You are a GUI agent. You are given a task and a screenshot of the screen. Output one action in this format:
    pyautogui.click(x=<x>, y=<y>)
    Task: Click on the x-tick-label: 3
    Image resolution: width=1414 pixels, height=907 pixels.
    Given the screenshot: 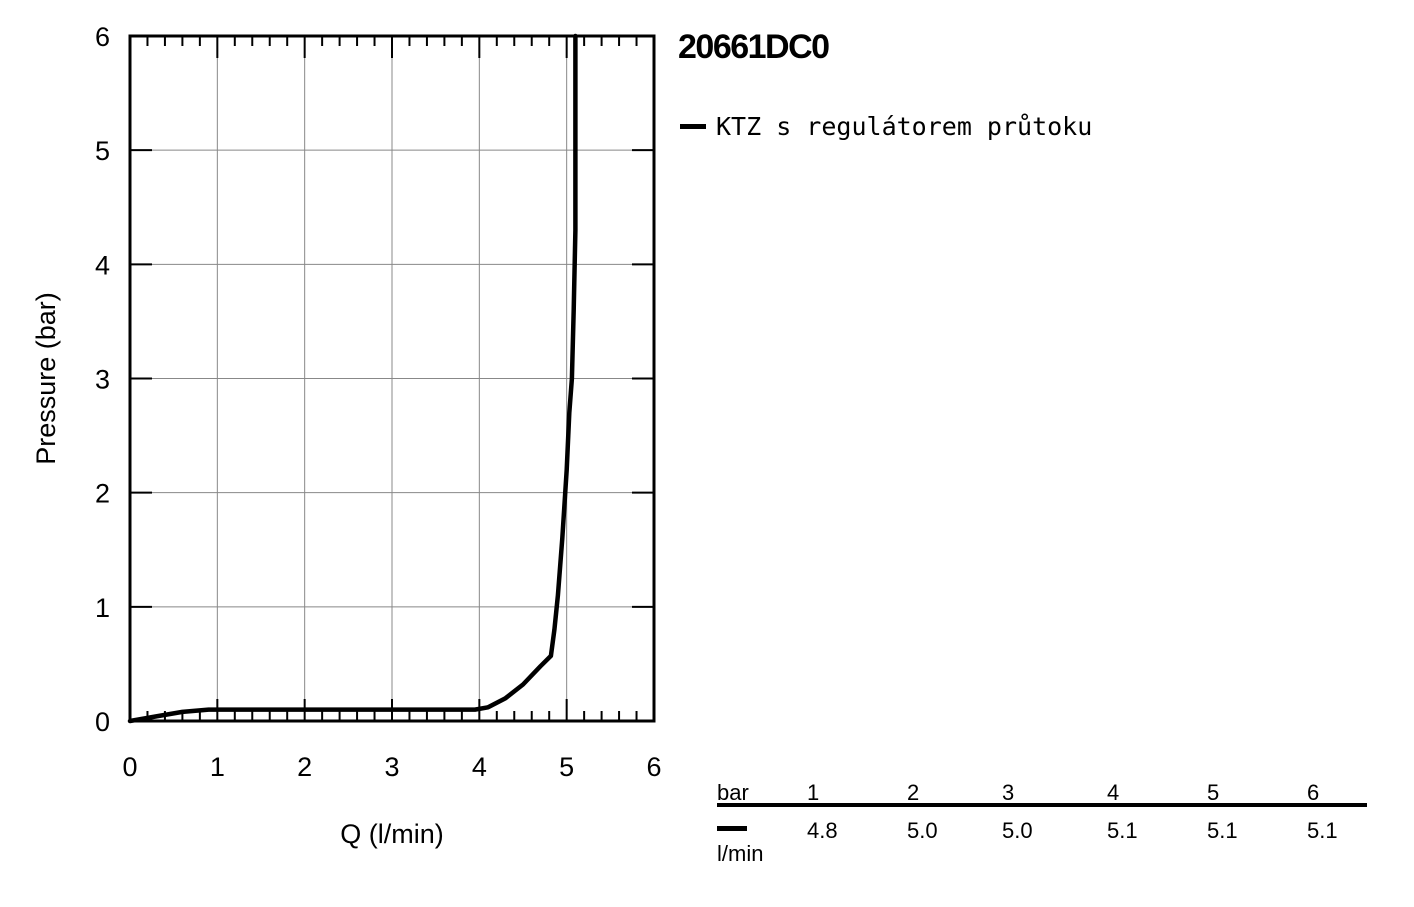 What is the action you would take?
    pyautogui.click(x=391, y=767)
    